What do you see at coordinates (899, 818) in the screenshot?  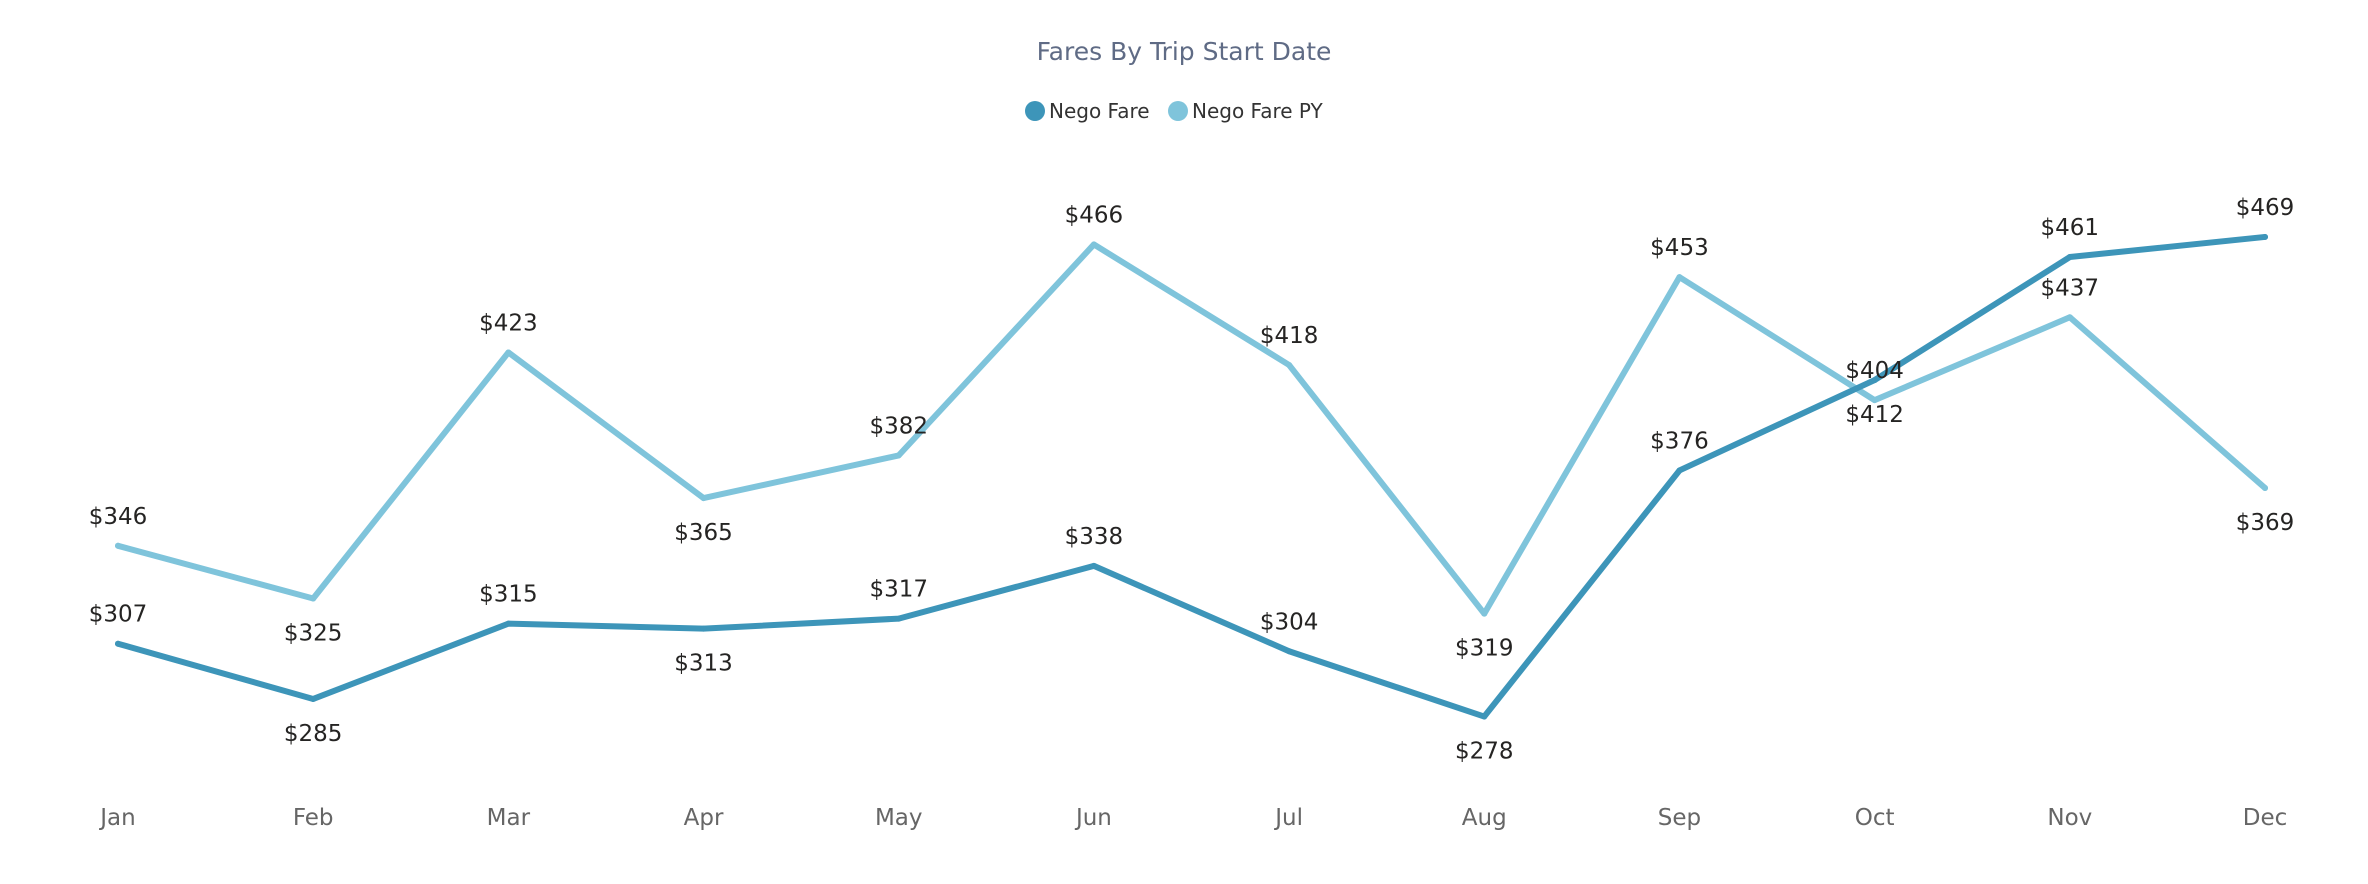 I see `x-tick-label: May` at bounding box center [899, 818].